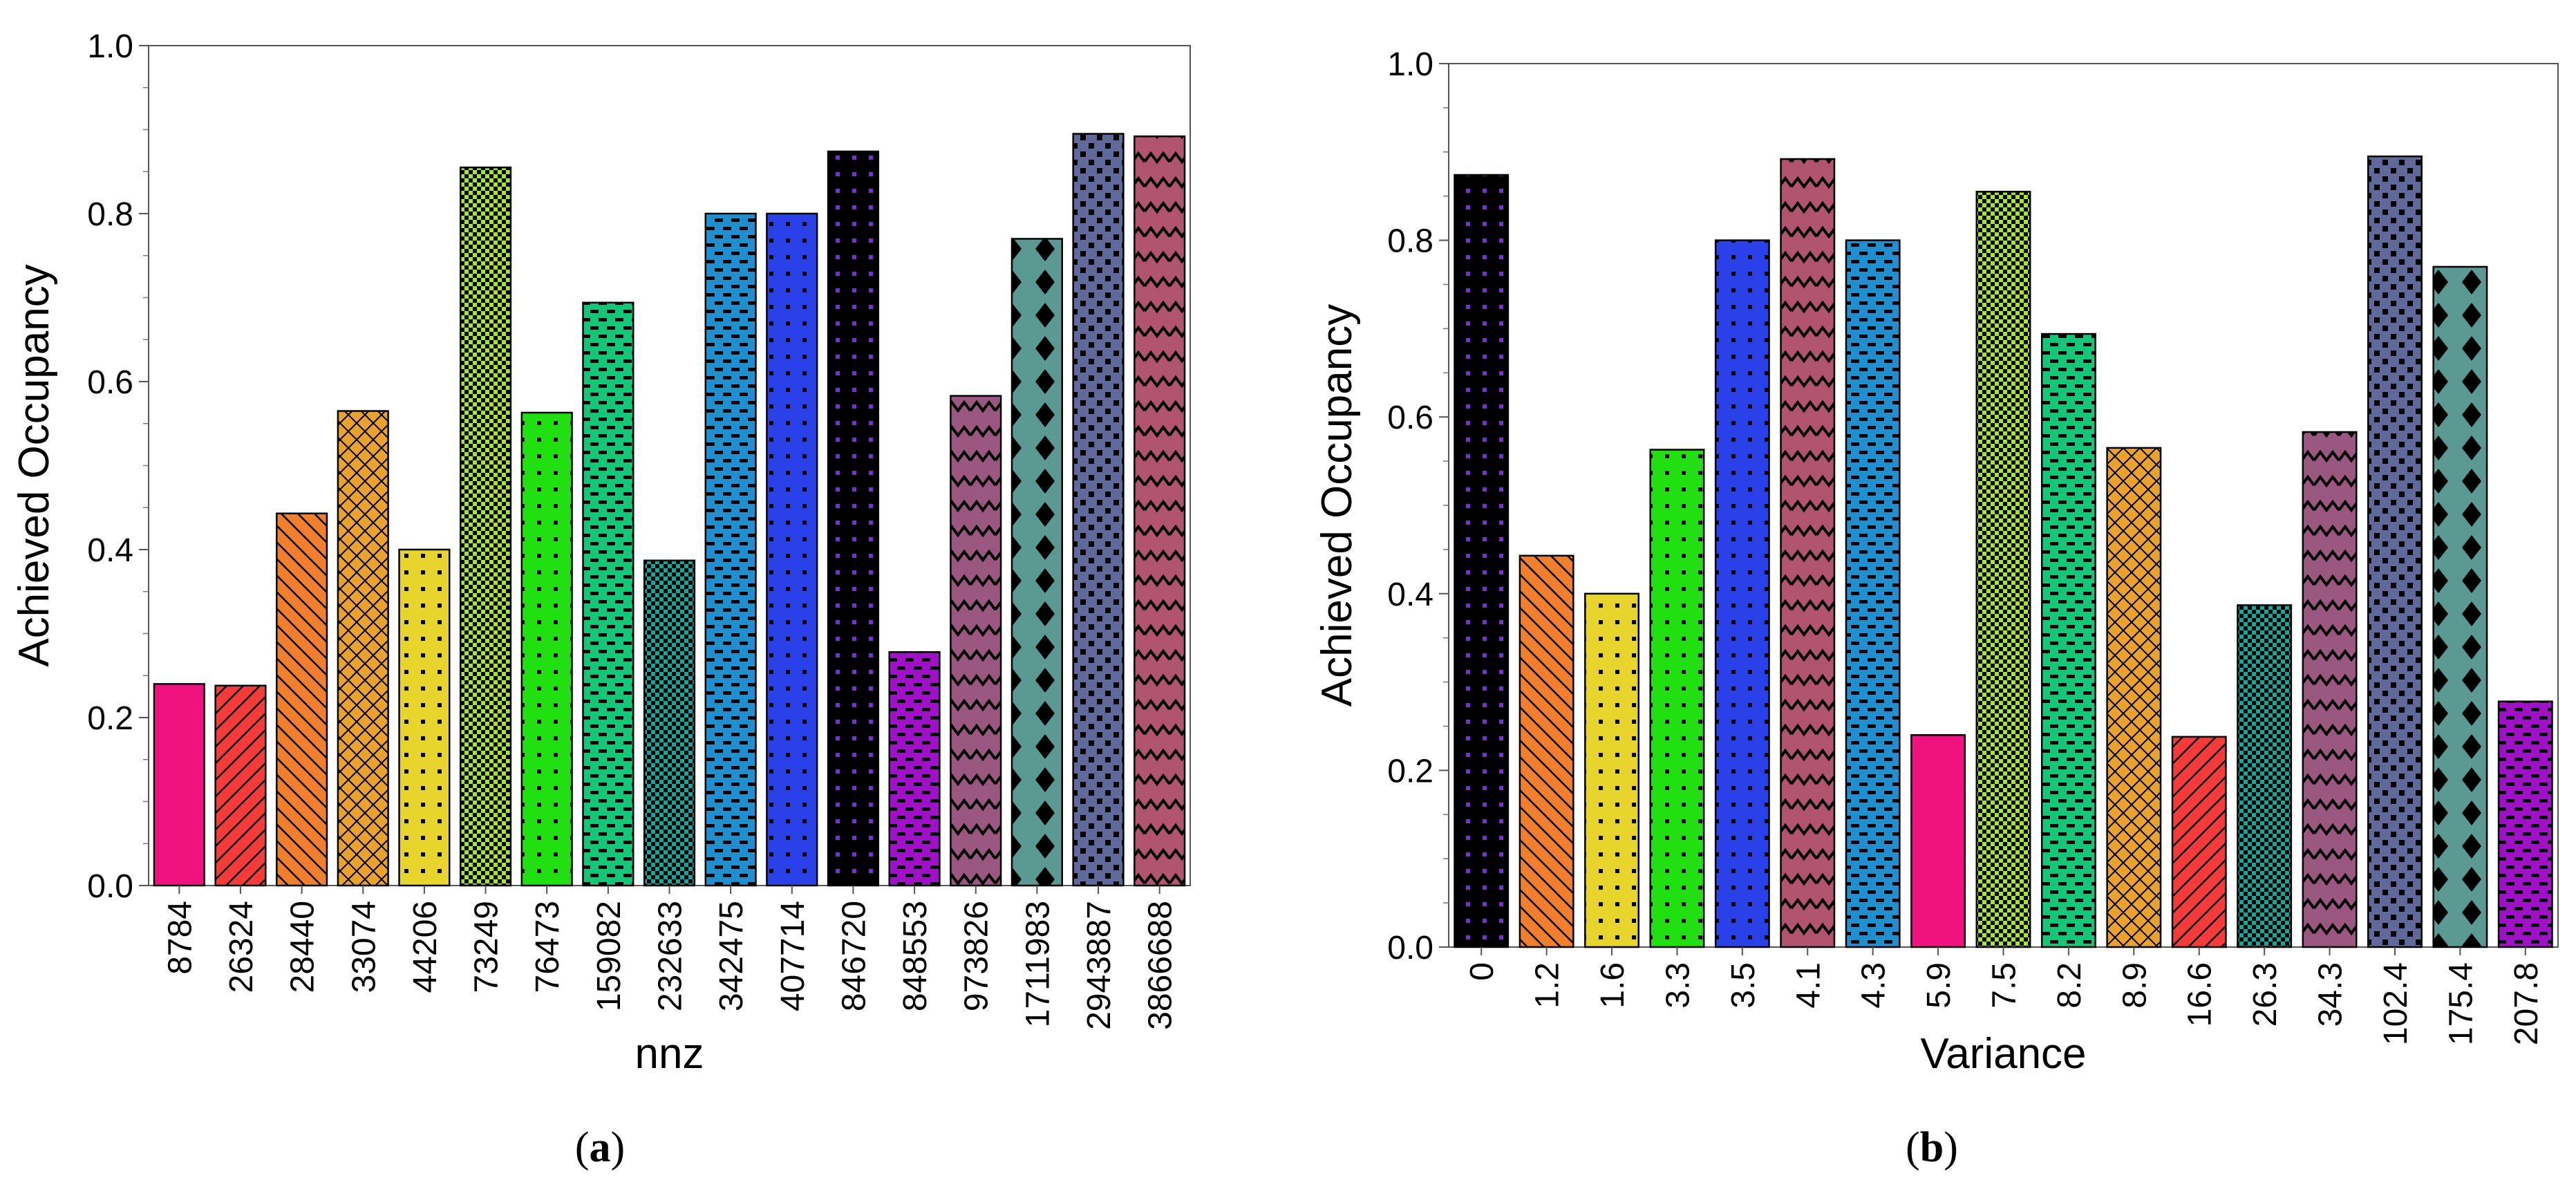 The height and width of the screenshot is (1198, 2576). I want to click on x-tick-label: 159082, so click(609, 956).